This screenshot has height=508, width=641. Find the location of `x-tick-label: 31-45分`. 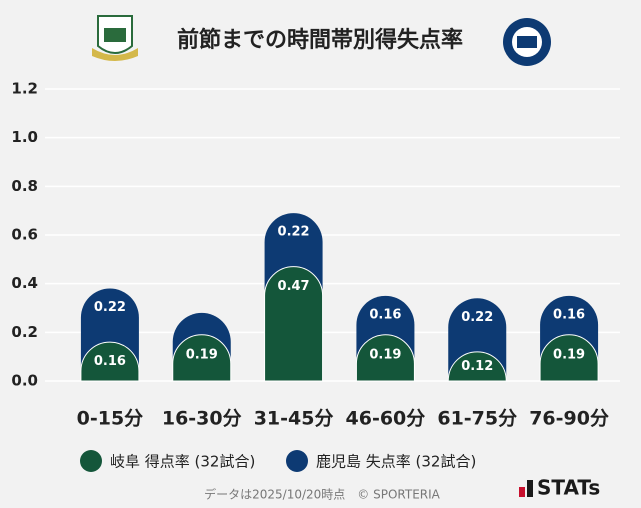

x-tick-label: 31-45分 is located at coordinates (294, 419).